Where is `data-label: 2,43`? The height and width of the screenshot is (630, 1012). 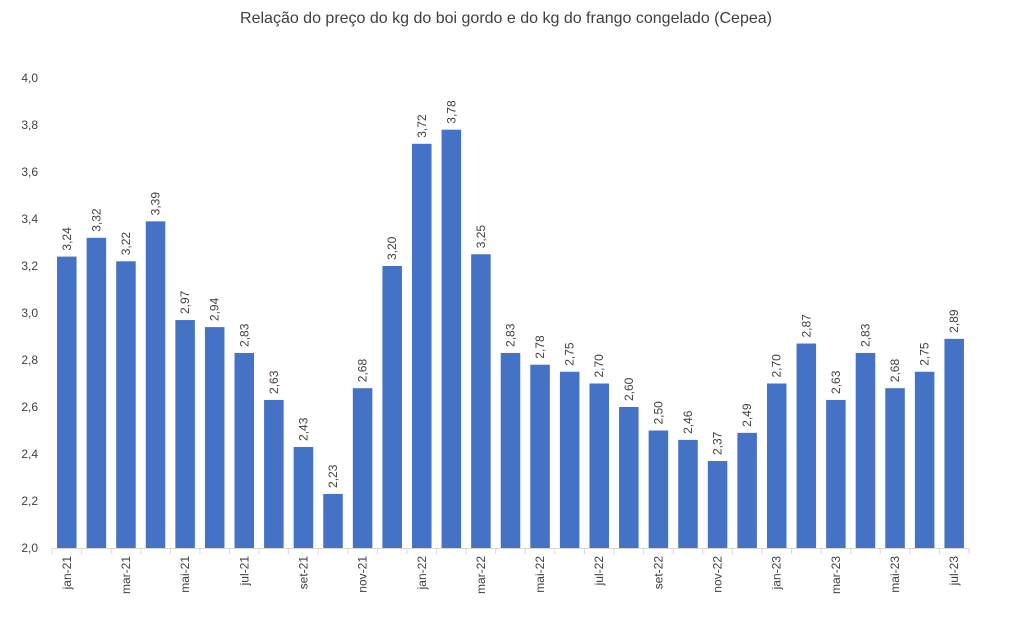 data-label: 2,43 is located at coordinates (303, 429).